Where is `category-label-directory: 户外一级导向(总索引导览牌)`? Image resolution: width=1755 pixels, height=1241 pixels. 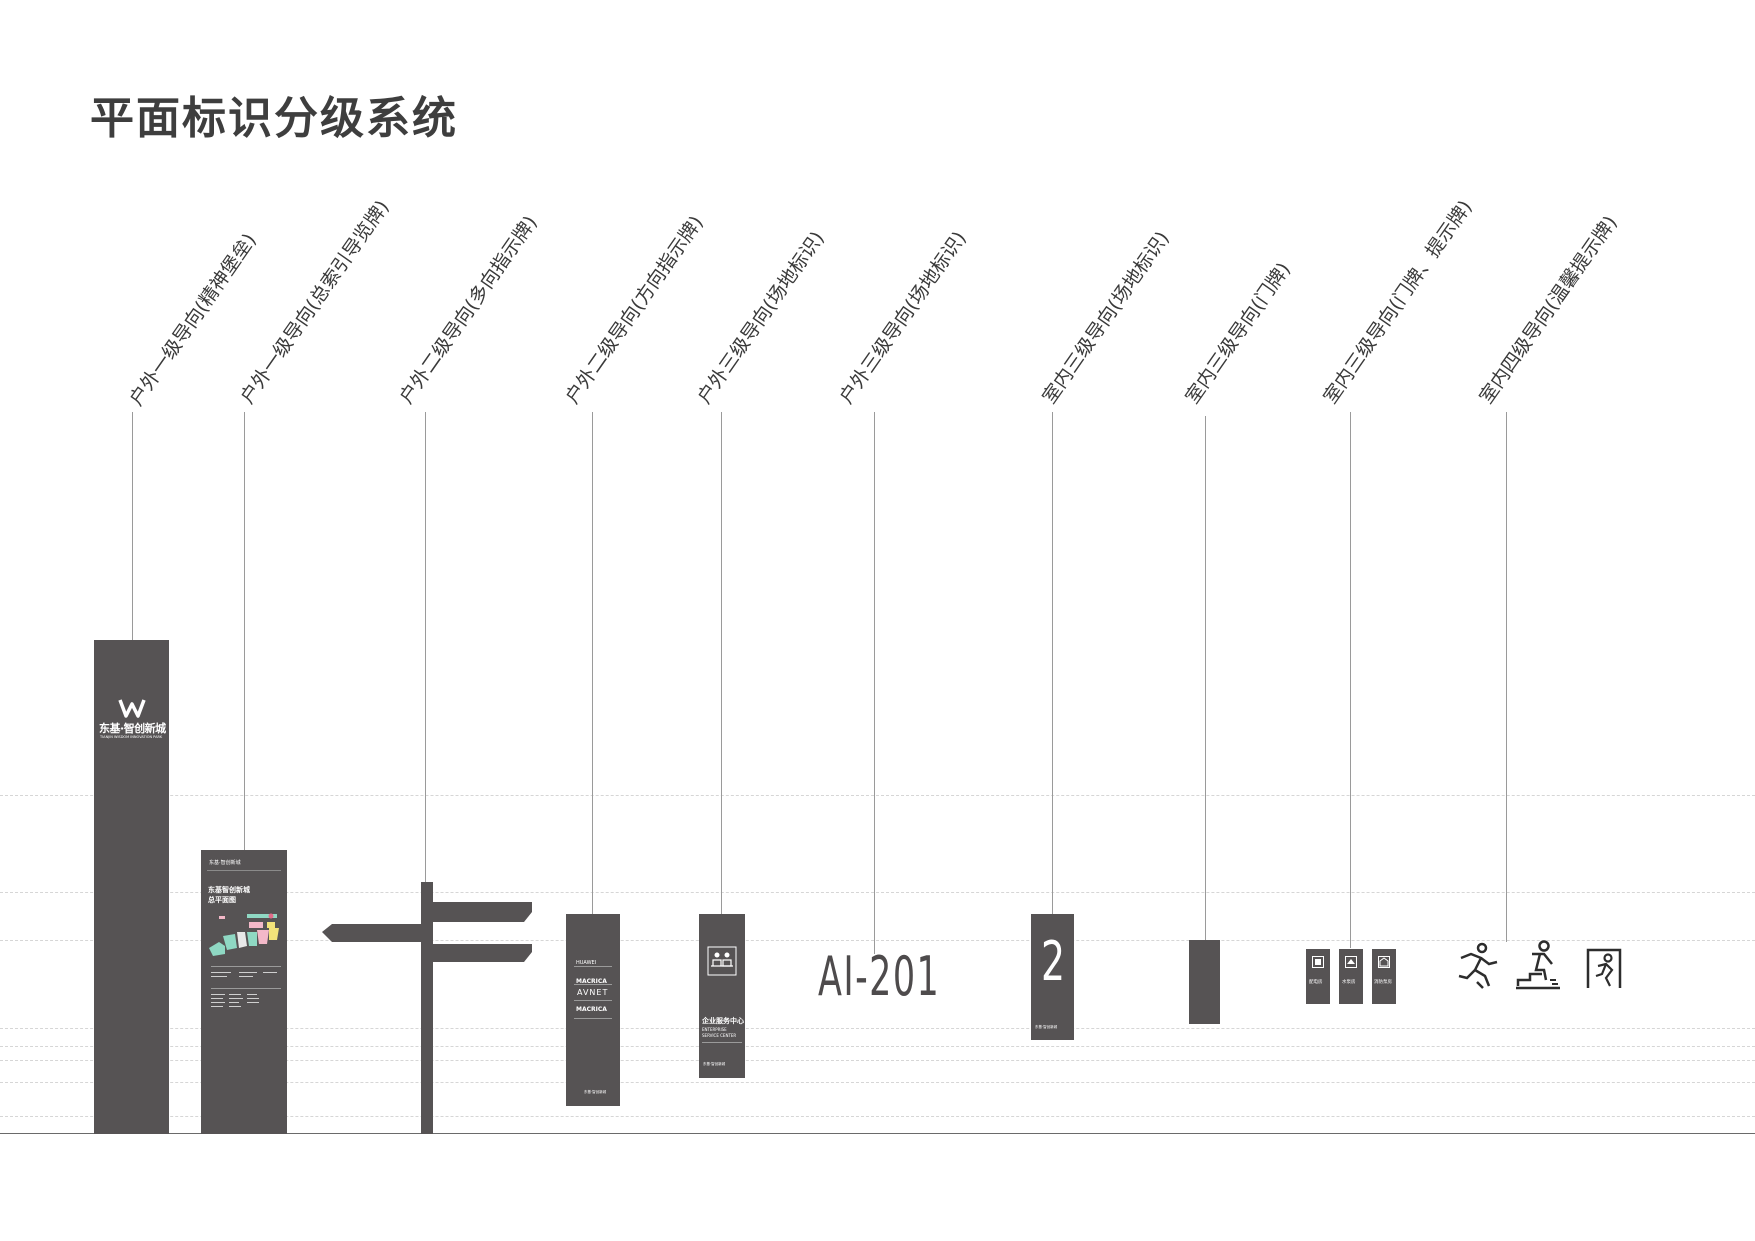
category-label-directory: 户外一级导向(总索引导览牌) is located at coordinates (315, 302).